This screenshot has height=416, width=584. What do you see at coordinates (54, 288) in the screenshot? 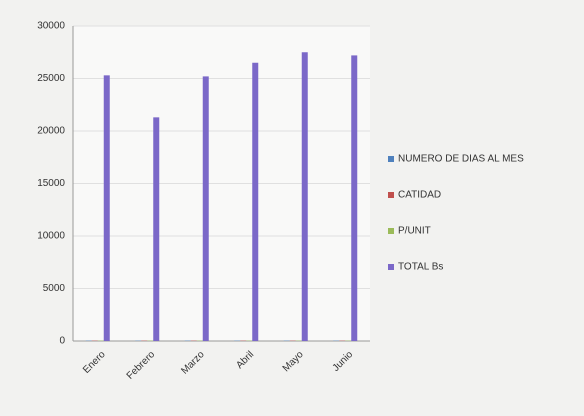
I see `y-tick-label: 5000` at bounding box center [54, 288].